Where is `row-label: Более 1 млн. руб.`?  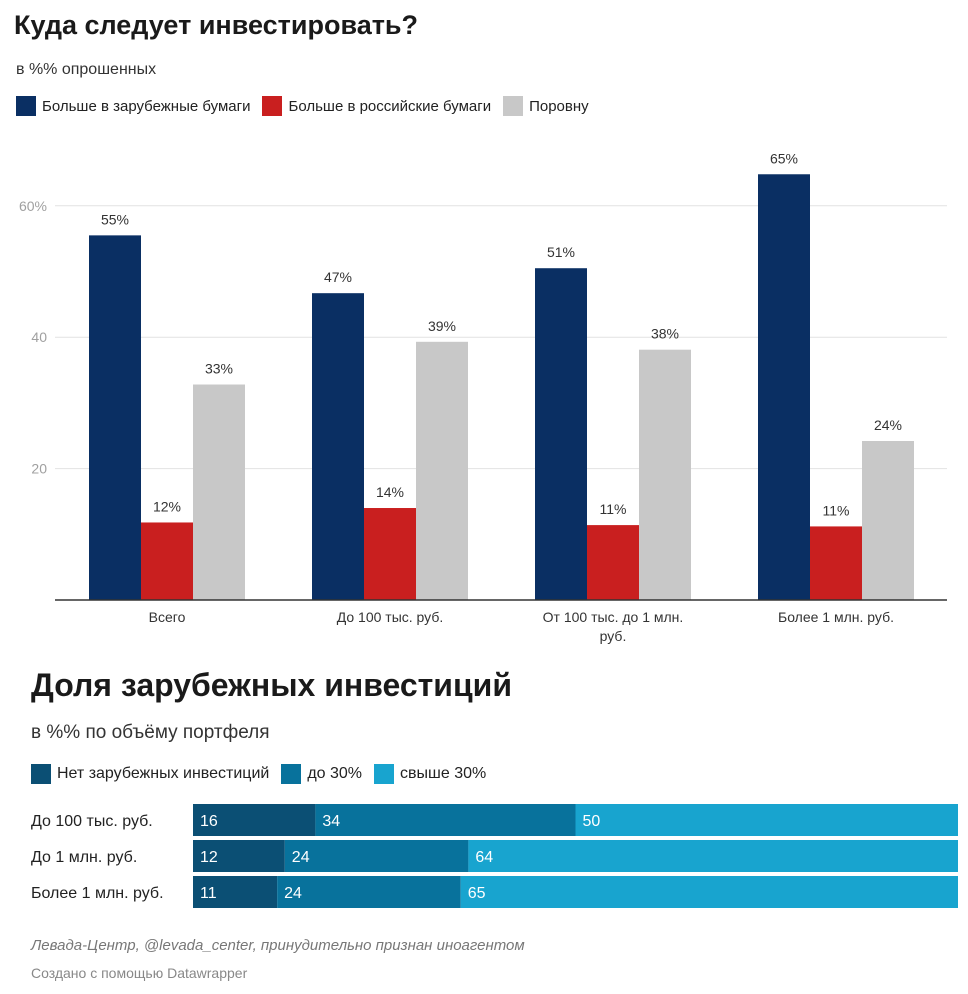 row-label: Более 1 млн. руб. is located at coordinates (97, 893).